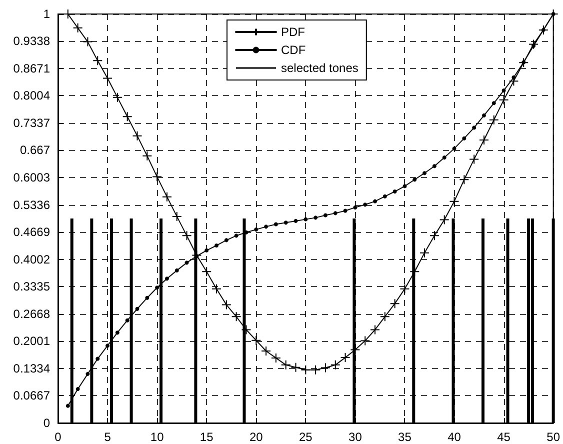 Image resolution: width=563 pixels, height=444 pixels. I want to click on y-tick-label: 0.4002, so click(31, 259).